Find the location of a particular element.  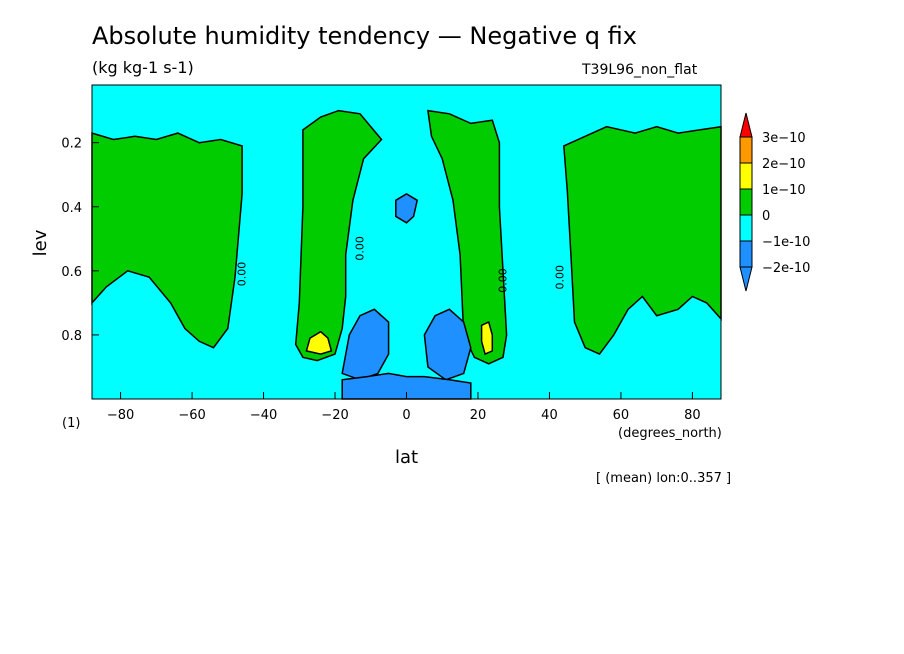

x-units-label: (degrees_north) is located at coordinates (670, 433).